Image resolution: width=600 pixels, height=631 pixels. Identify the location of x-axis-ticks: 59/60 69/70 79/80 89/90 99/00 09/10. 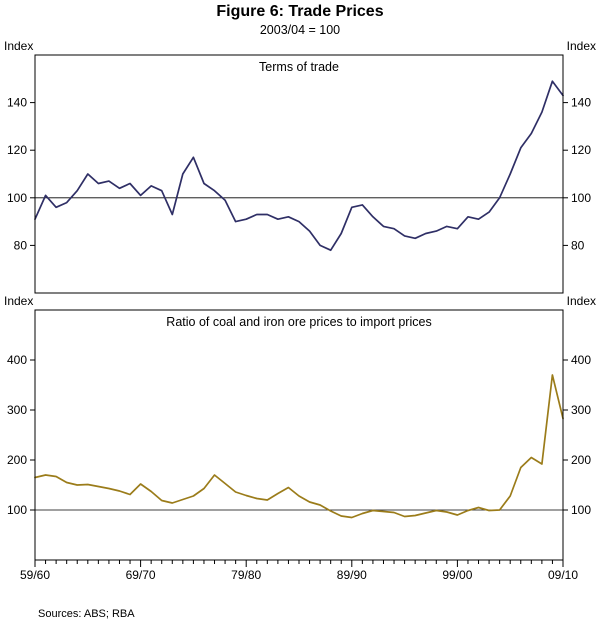
(299, 571).